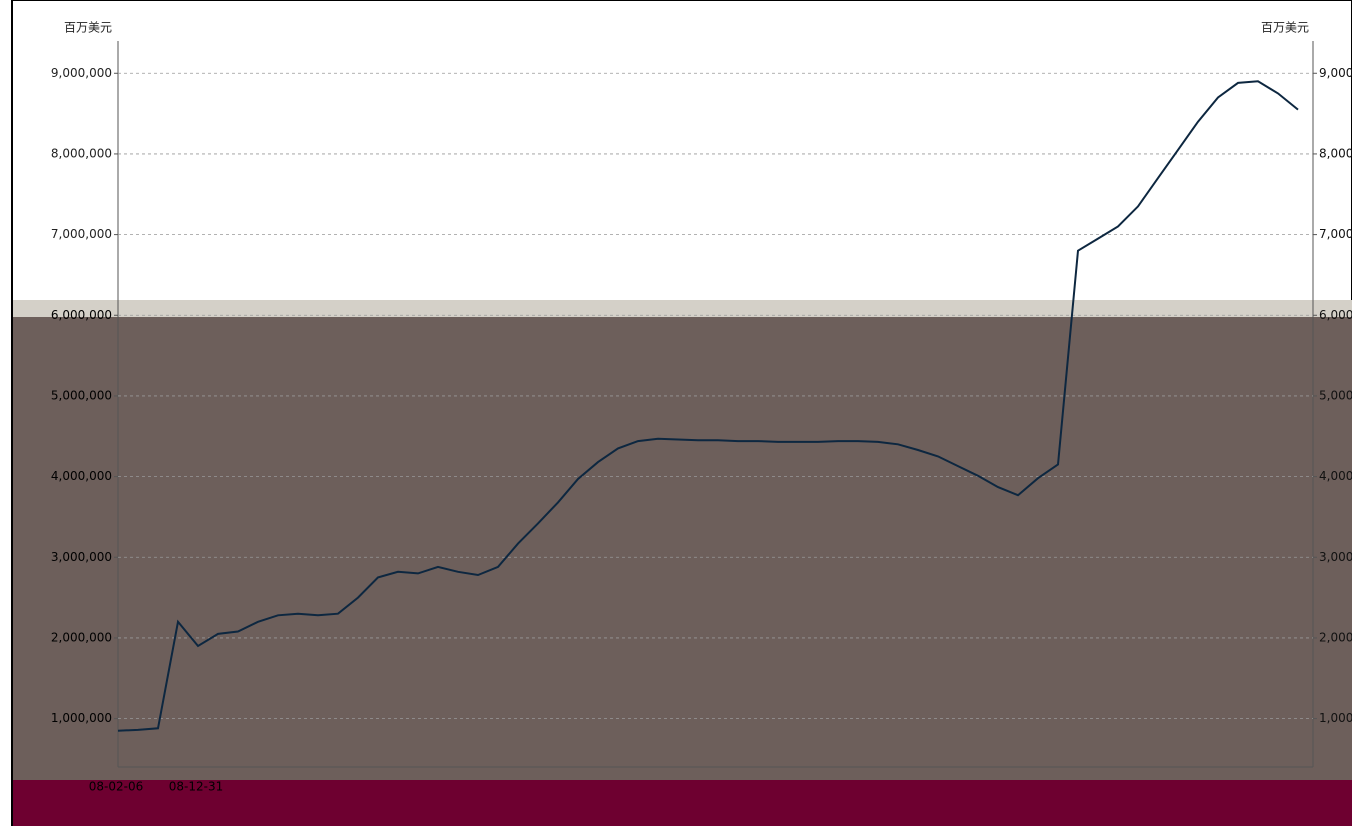 The height and width of the screenshot is (826, 1352). I want to click on y2-tick-label: 8,000,000, so click(1335, 153).